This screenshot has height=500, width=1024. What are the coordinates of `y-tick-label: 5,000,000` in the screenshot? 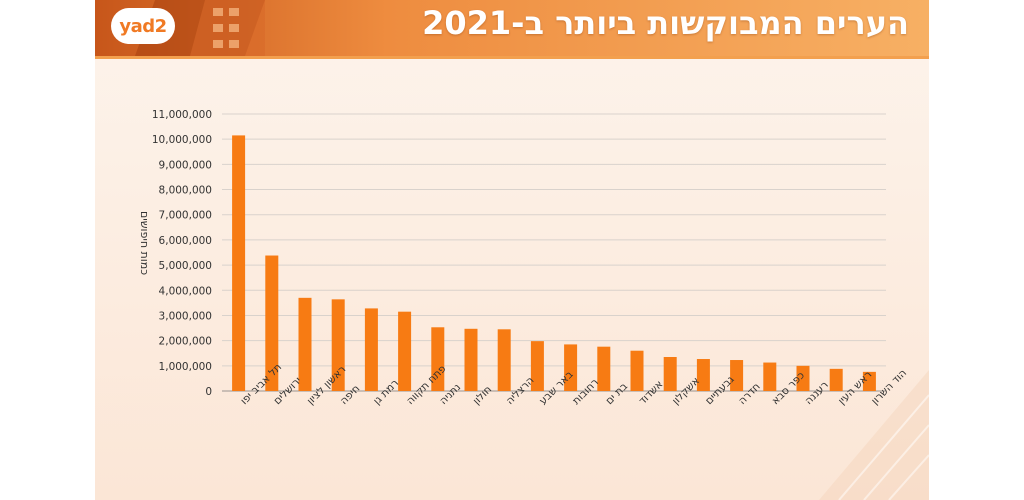 It's located at (185, 266).